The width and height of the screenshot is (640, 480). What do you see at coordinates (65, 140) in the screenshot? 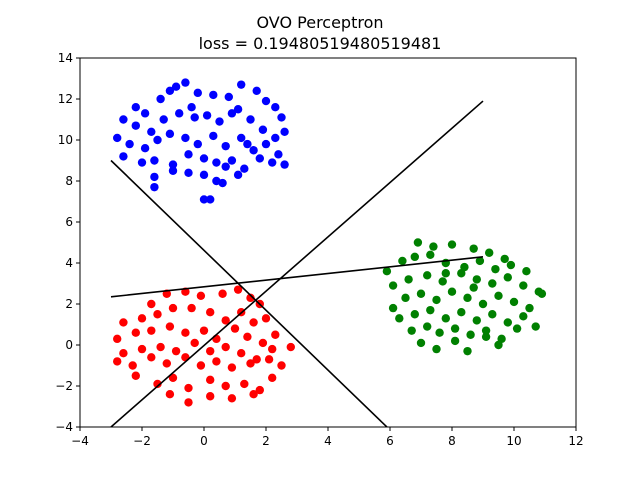
I see `y-tick-label: 10` at bounding box center [65, 140].